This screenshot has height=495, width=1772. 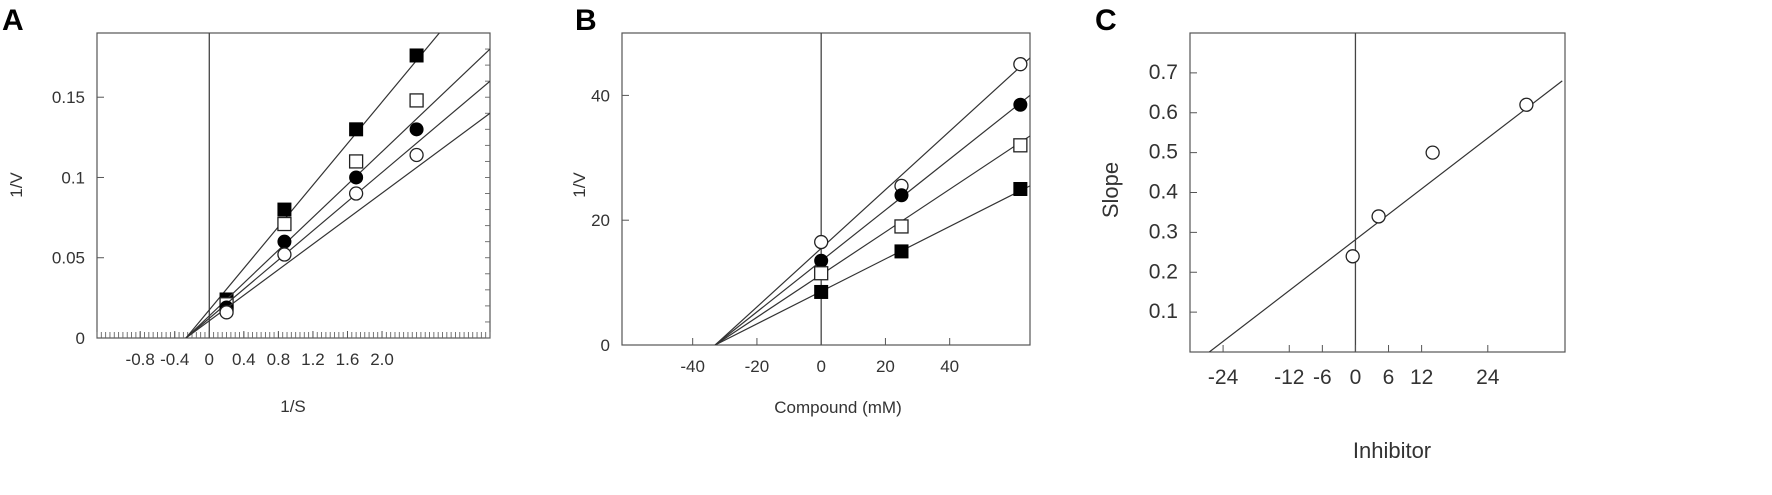 I want to click on y-tick-label: 0.6, so click(x=1163, y=112).